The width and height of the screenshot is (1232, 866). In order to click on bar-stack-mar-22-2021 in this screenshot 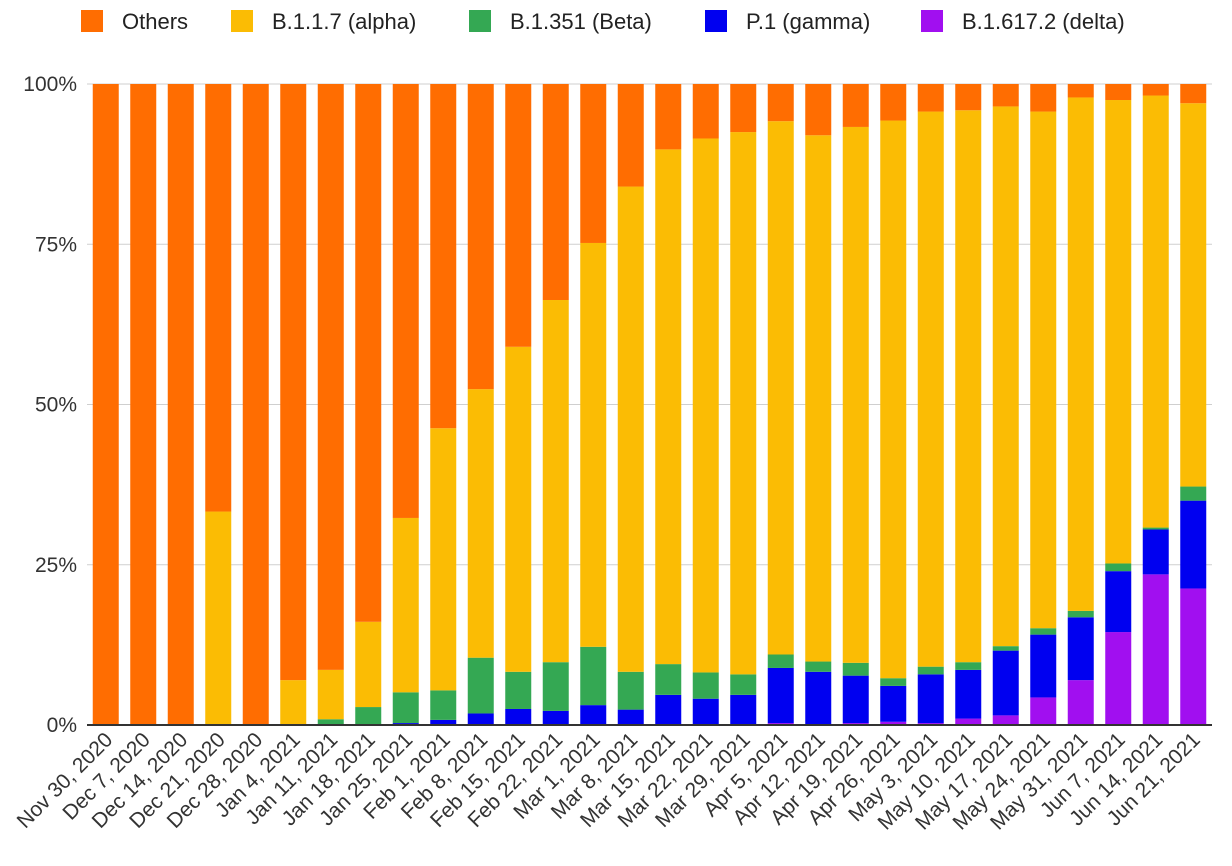, I will do `click(705, 404)`.